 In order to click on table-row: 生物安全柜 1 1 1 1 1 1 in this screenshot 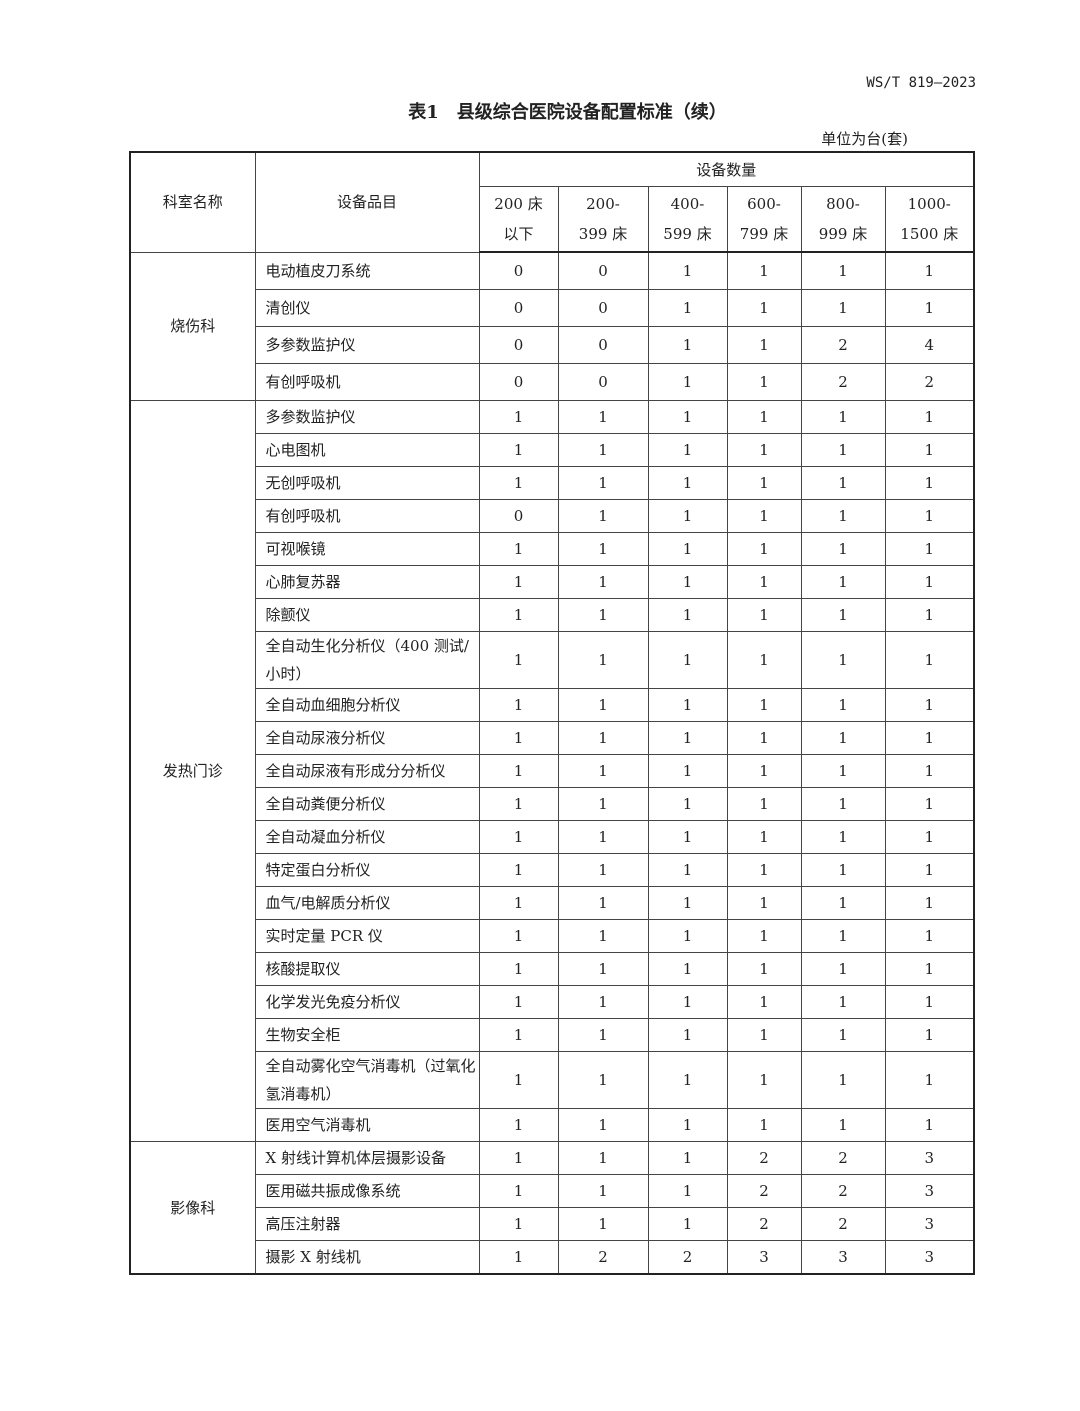, I will do `click(552, 1035)`.